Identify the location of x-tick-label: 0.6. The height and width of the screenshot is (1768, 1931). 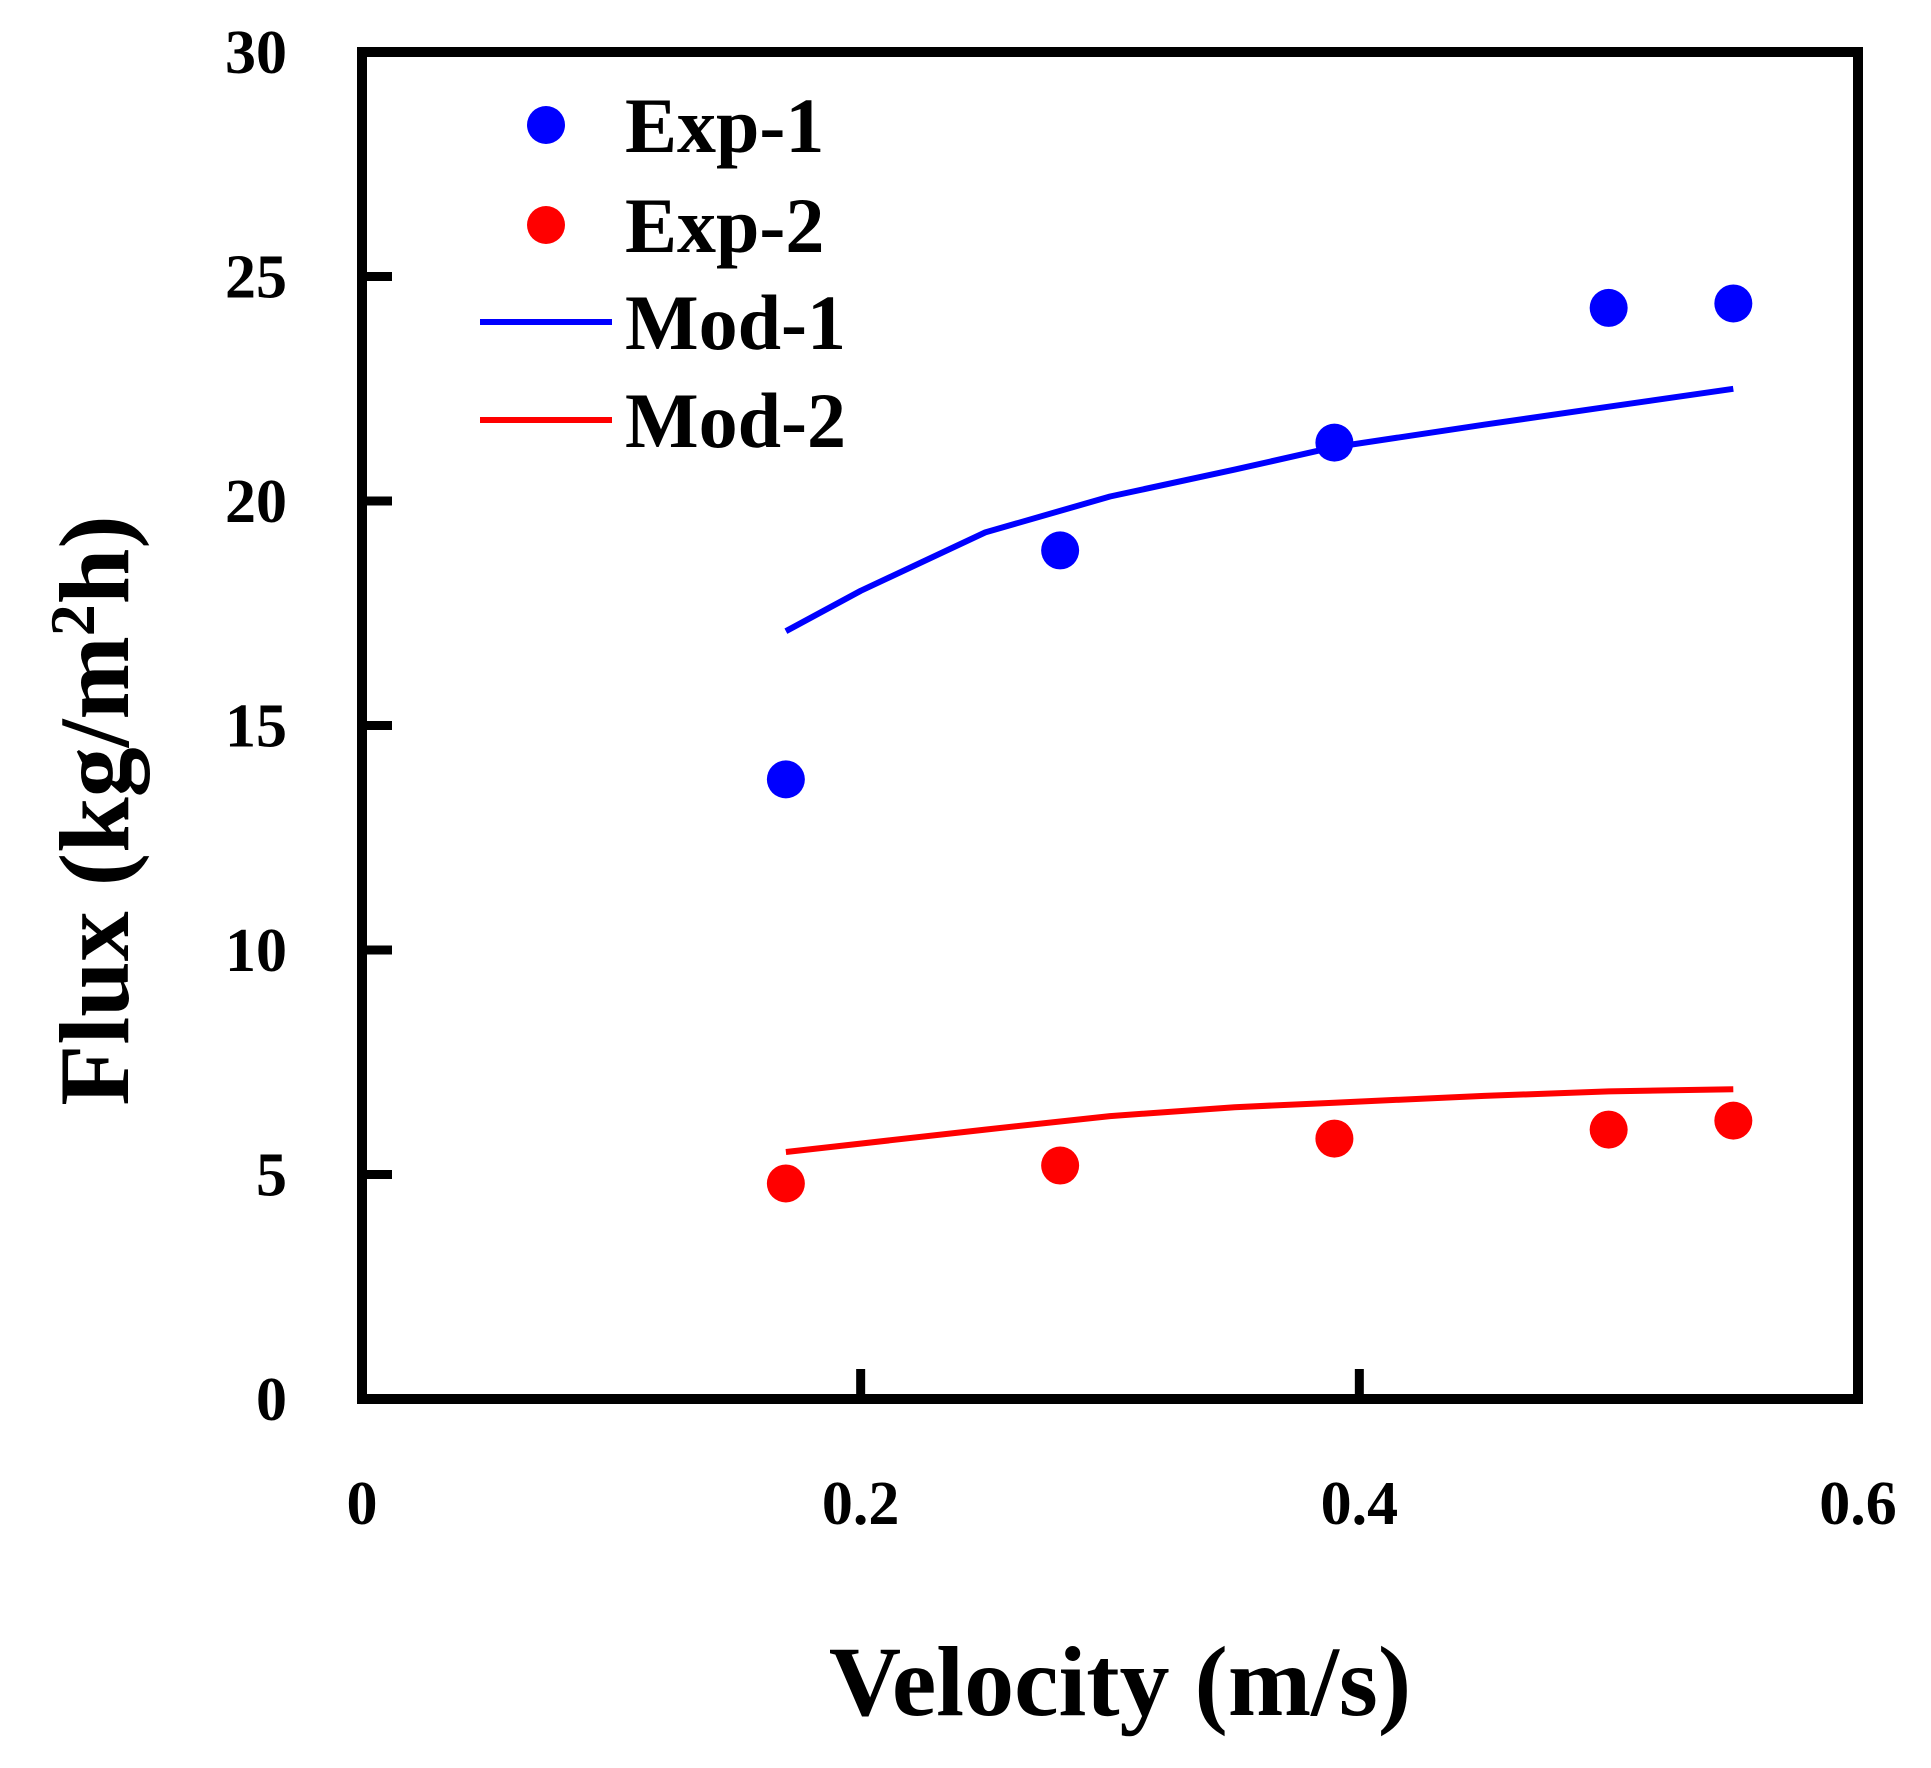
(1858, 1504).